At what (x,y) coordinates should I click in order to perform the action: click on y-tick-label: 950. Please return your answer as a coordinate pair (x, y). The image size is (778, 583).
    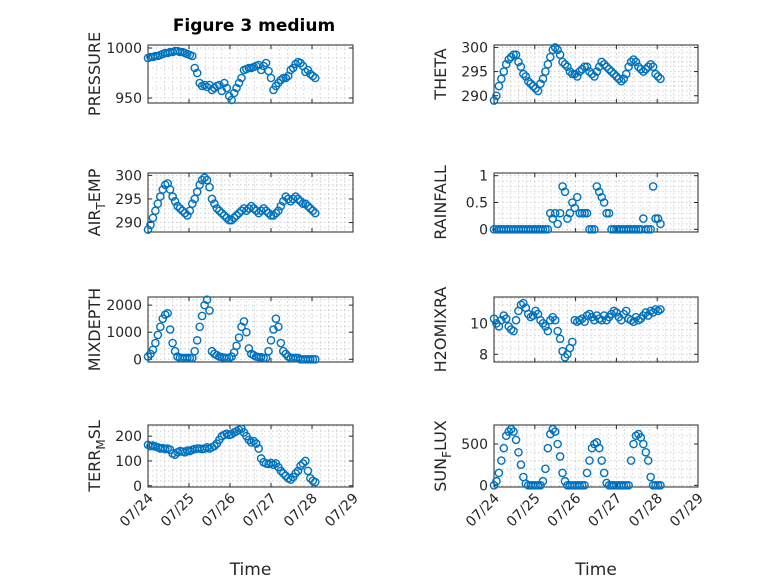
    Looking at the image, I should click on (128, 99).